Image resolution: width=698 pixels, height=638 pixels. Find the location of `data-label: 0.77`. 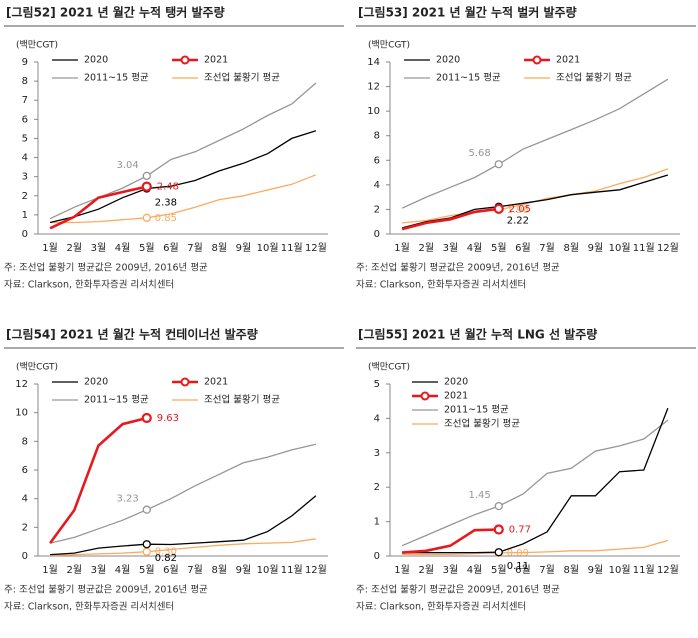

data-label: 0.77 is located at coordinates (520, 530).